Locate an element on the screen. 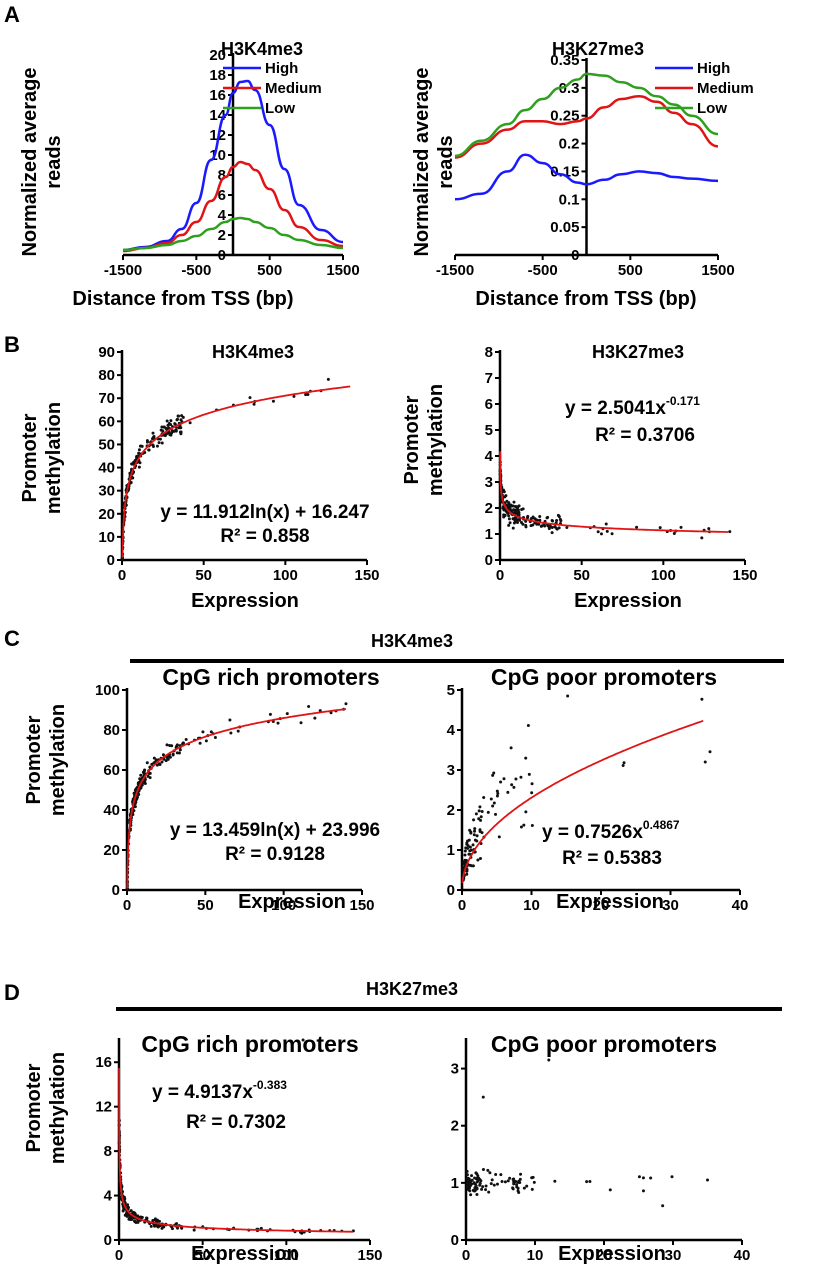  y-tick-label: 4 is located at coordinates (489, 456).